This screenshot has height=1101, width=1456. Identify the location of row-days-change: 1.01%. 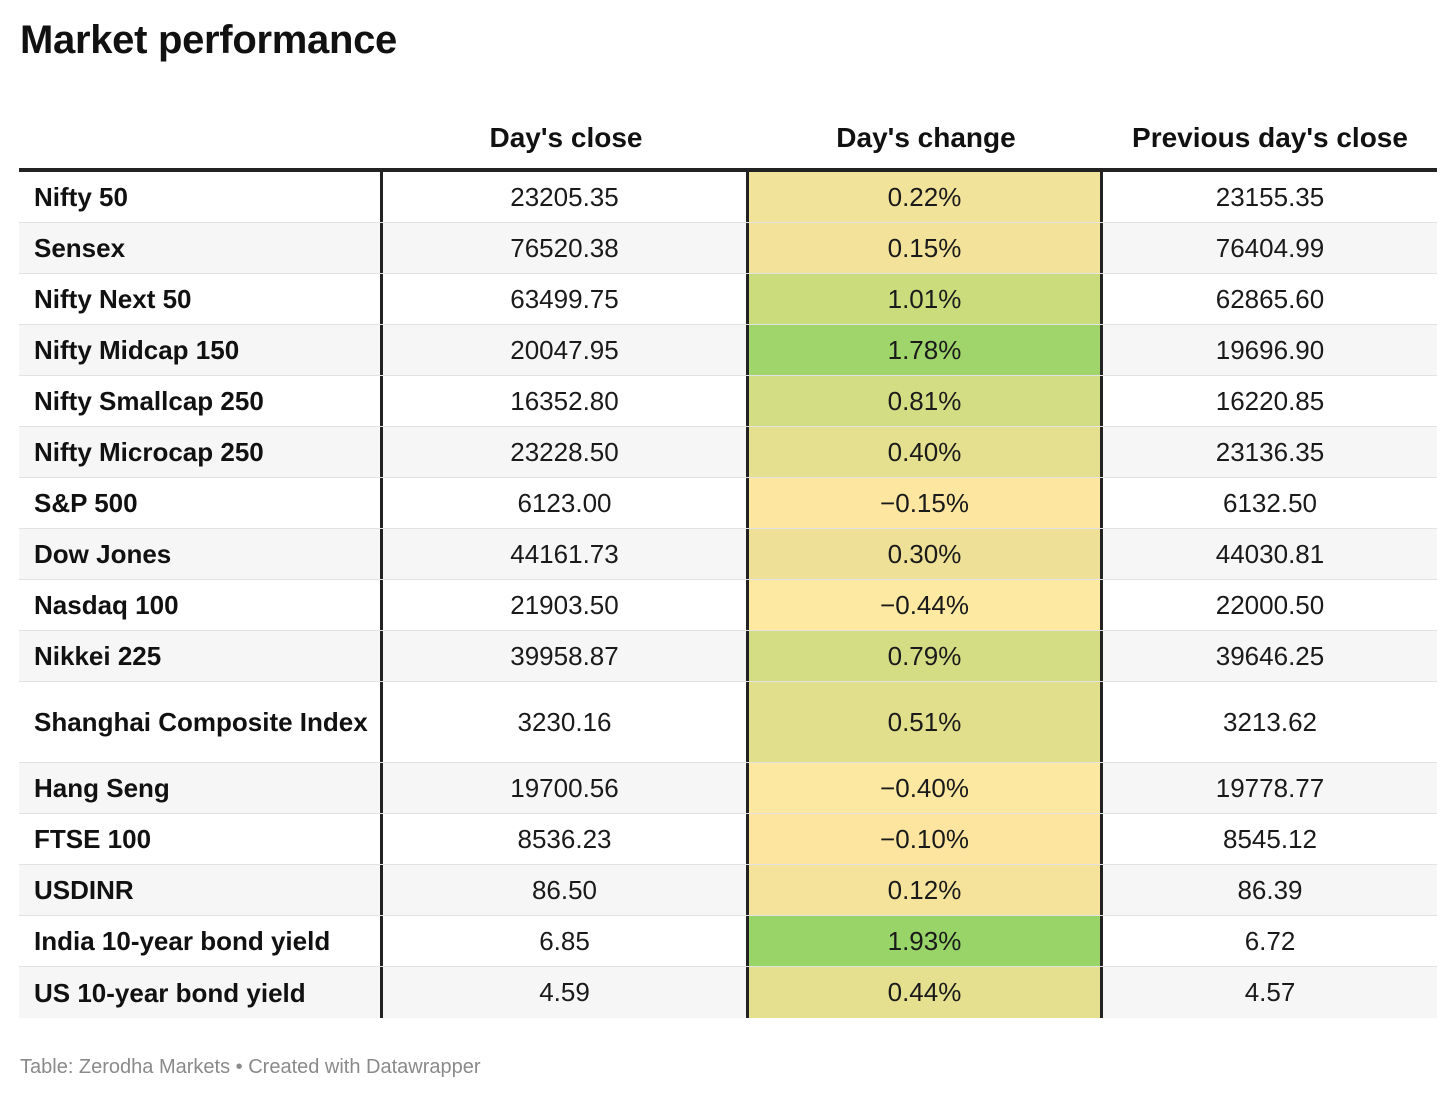
(926, 299).